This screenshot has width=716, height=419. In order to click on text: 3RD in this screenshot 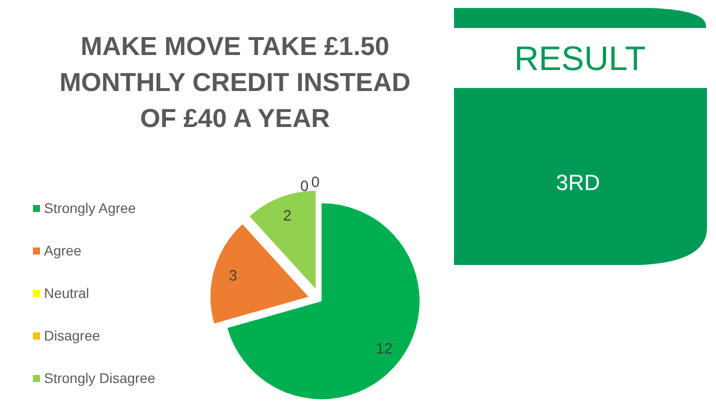, I will do `click(578, 182)`.